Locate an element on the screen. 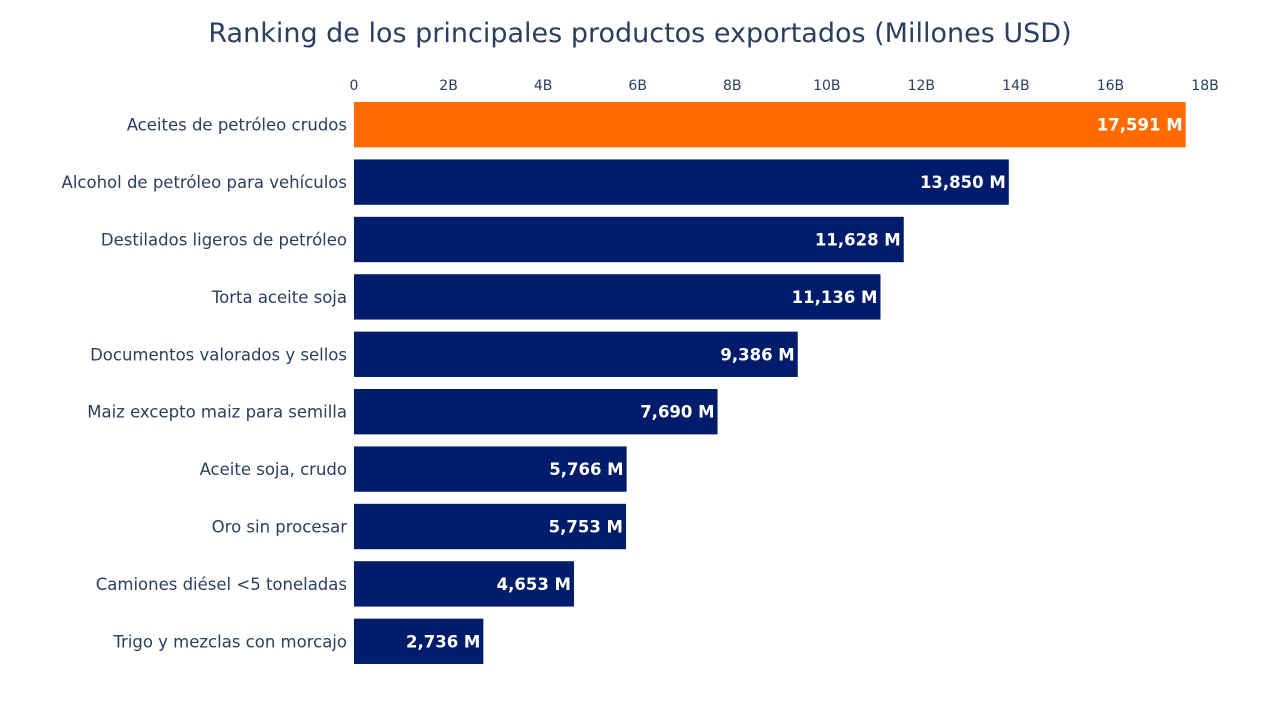  y-category-label: Documentos valorados y sellos is located at coordinates (218, 354).